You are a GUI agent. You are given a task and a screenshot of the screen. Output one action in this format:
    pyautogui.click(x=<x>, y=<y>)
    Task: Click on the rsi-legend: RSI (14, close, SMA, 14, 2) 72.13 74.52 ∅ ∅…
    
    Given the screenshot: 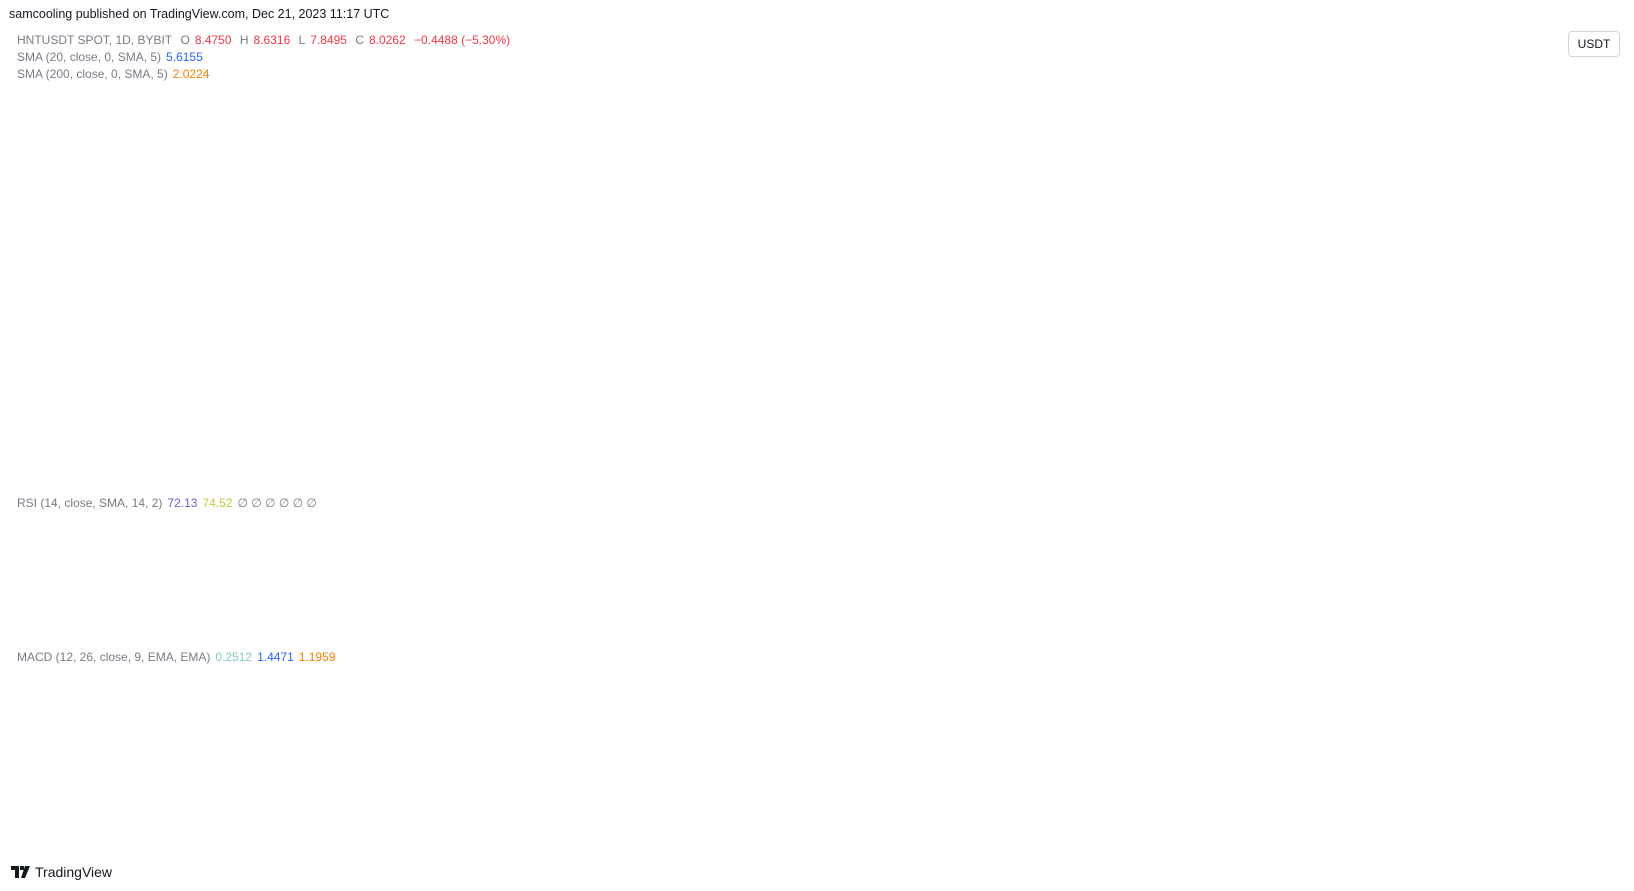 What is the action you would take?
    pyautogui.click(x=167, y=503)
    